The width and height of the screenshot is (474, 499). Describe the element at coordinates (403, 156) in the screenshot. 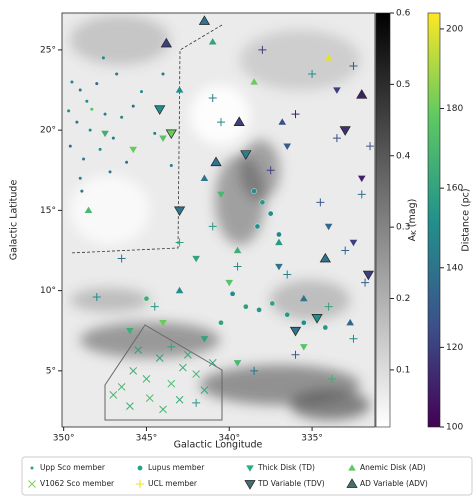

I see `colorbar-tick-label: 0.4` at that location.